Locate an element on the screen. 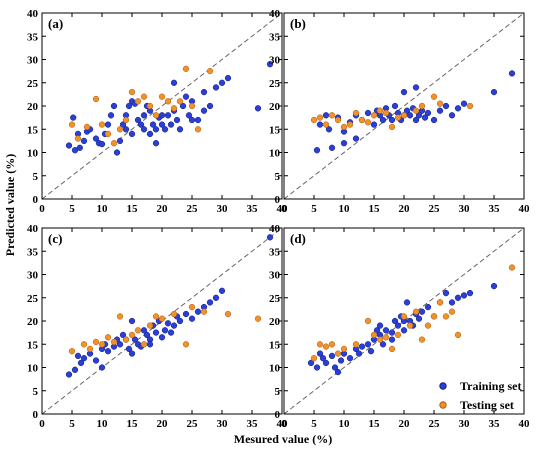 This screenshot has height=451, width=550. y-tick-label: 10 is located at coordinates (33, 369).